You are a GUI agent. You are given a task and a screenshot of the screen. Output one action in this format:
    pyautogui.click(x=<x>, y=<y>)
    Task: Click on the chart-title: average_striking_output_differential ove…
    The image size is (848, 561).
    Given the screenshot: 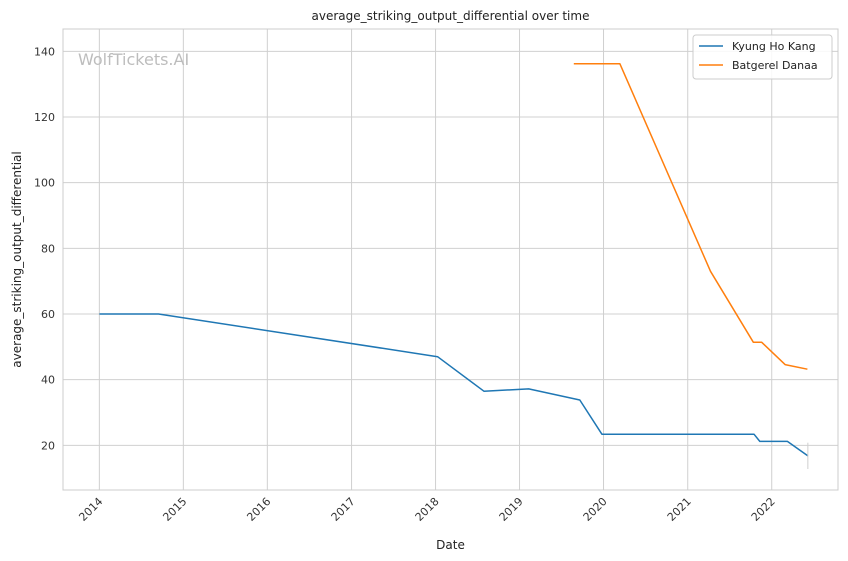 What is the action you would take?
    pyautogui.click(x=451, y=16)
    